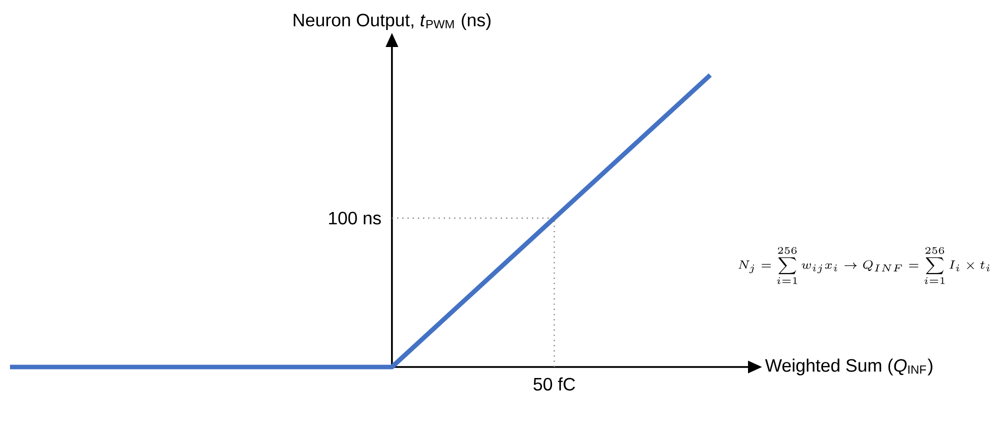 The width and height of the screenshot is (998, 430). Describe the element at coordinates (864, 265) in the screenshot. I see `annotation: $N_j = \sum_{i=1}^{256} w_{ij}x_i \rightarrow Q_{INF} = \sum_{i=1}^{256} I_i\times t_i$` at that location.